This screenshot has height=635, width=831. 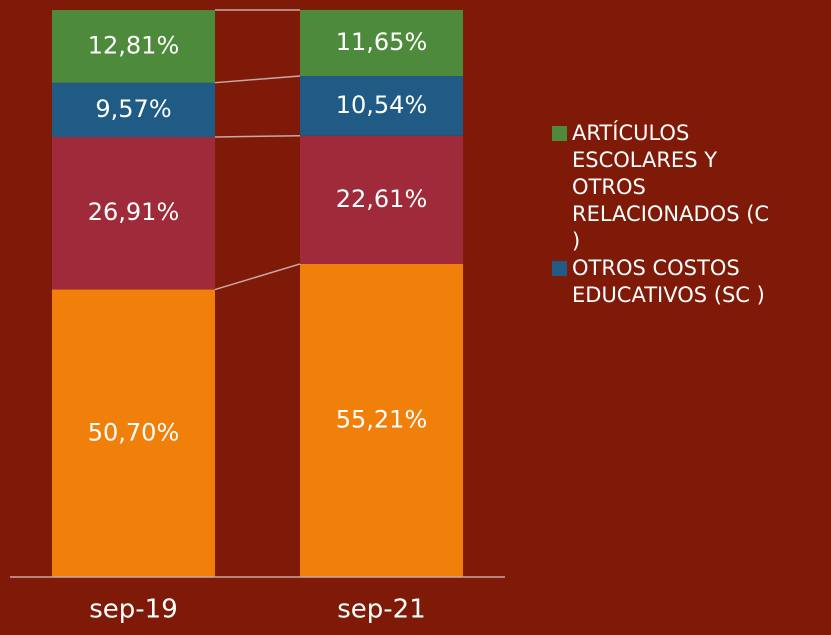 I want to click on data-label: 22,61%, so click(x=382, y=199).